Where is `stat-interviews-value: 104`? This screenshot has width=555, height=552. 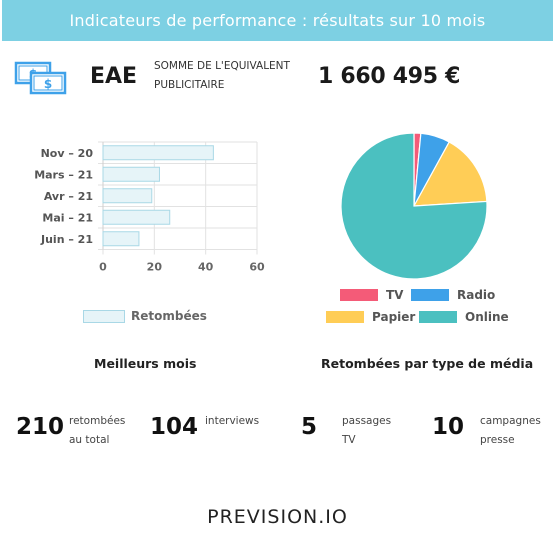
stat-interviews-value: 104 is located at coordinates (174, 427).